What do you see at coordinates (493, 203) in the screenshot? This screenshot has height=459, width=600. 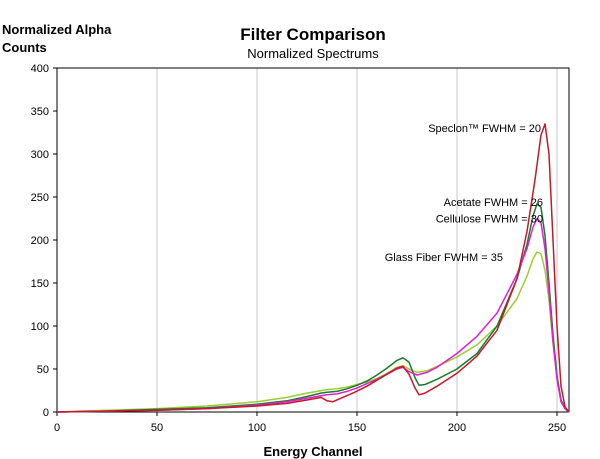 I see `annotation-label: Acetate FWHM = 26` at bounding box center [493, 203].